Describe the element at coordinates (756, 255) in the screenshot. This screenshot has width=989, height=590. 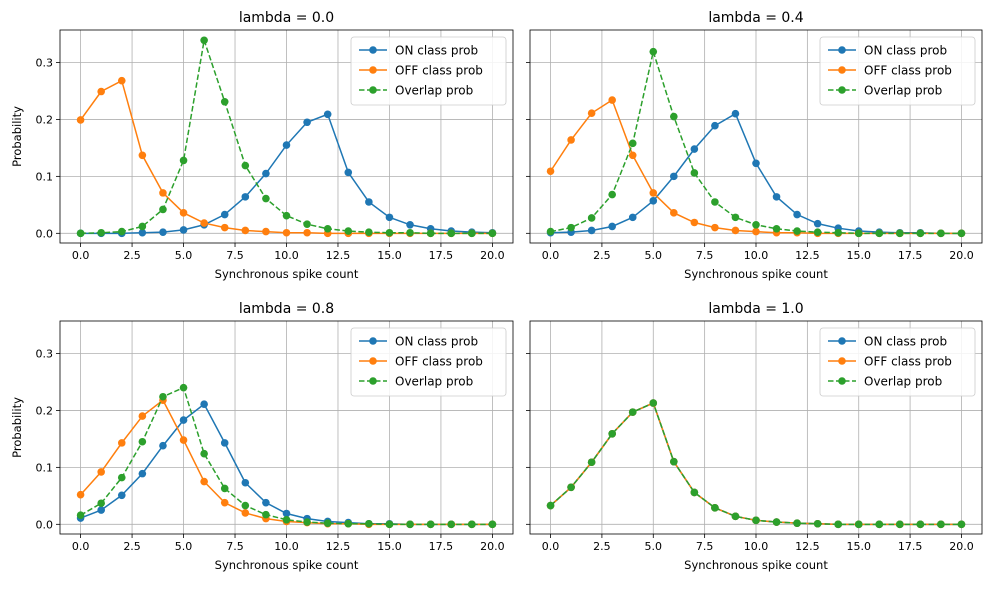
I see `x-tick-label: 10.0` at that location.